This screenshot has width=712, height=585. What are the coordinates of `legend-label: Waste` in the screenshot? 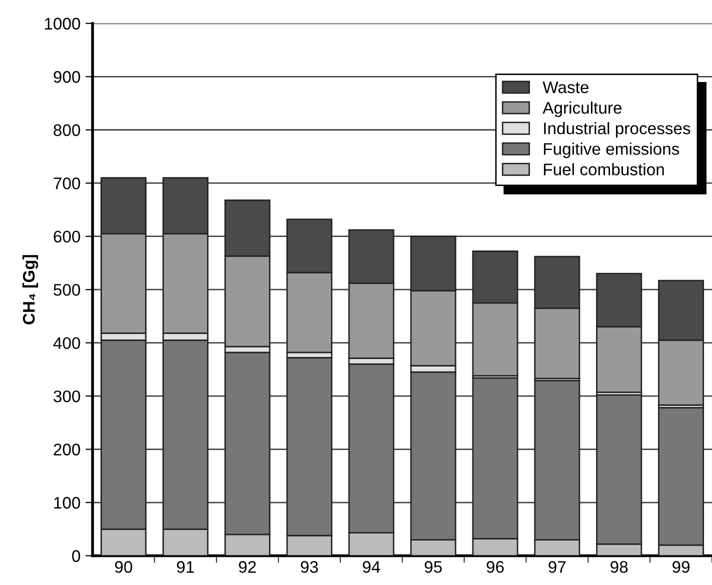 It's located at (565, 88).